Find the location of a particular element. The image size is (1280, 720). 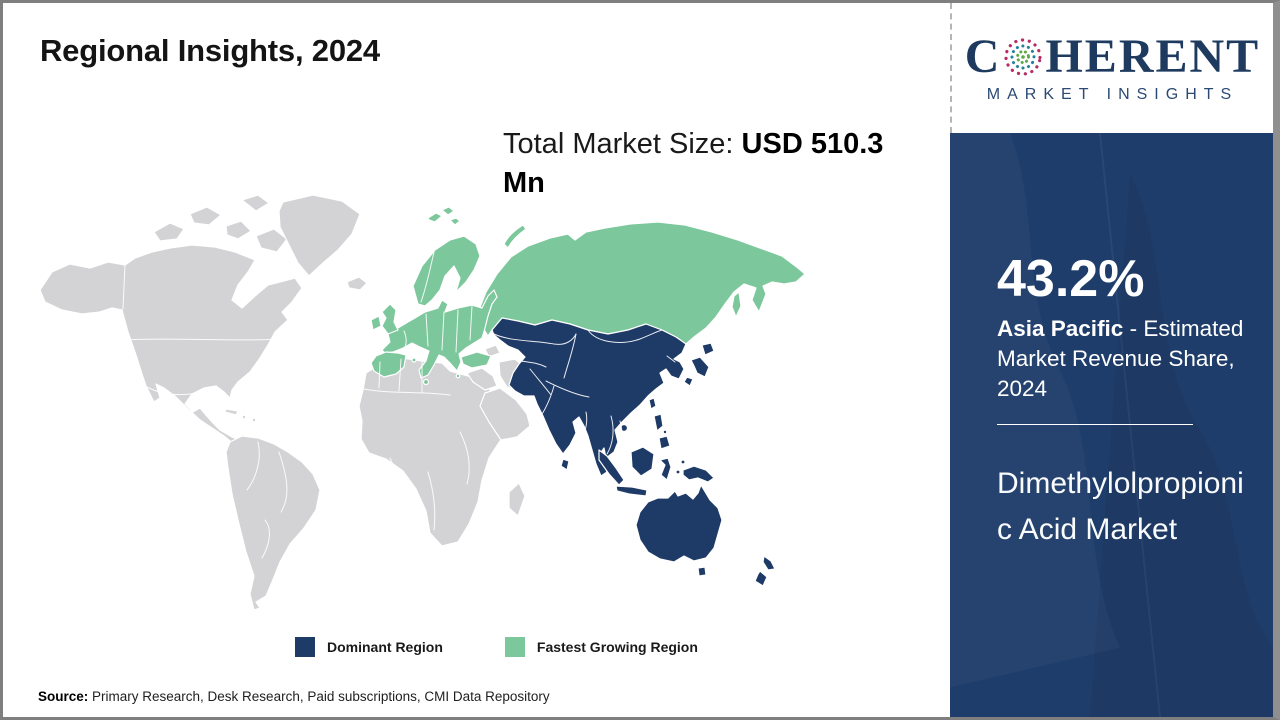

market-share-value: 43.2% is located at coordinates (1071, 279).